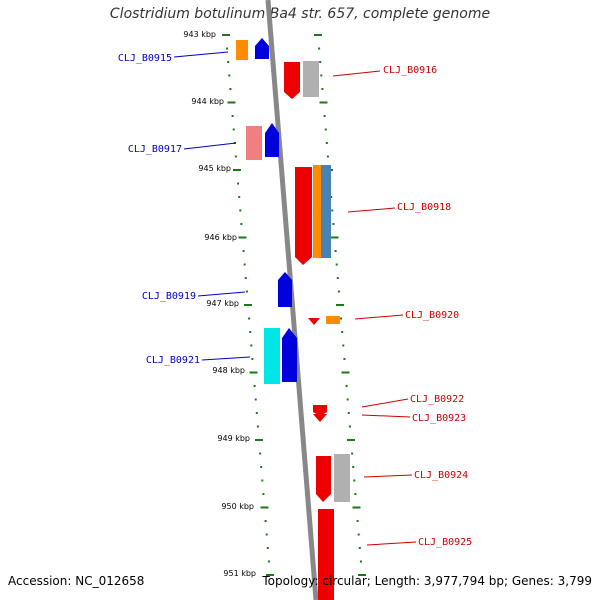 This screenshot has width=600, height=600. Describe the element at coordinates (199, 34) in the screenshot. I see `kbp-label-943: 943 kbp` at that location.